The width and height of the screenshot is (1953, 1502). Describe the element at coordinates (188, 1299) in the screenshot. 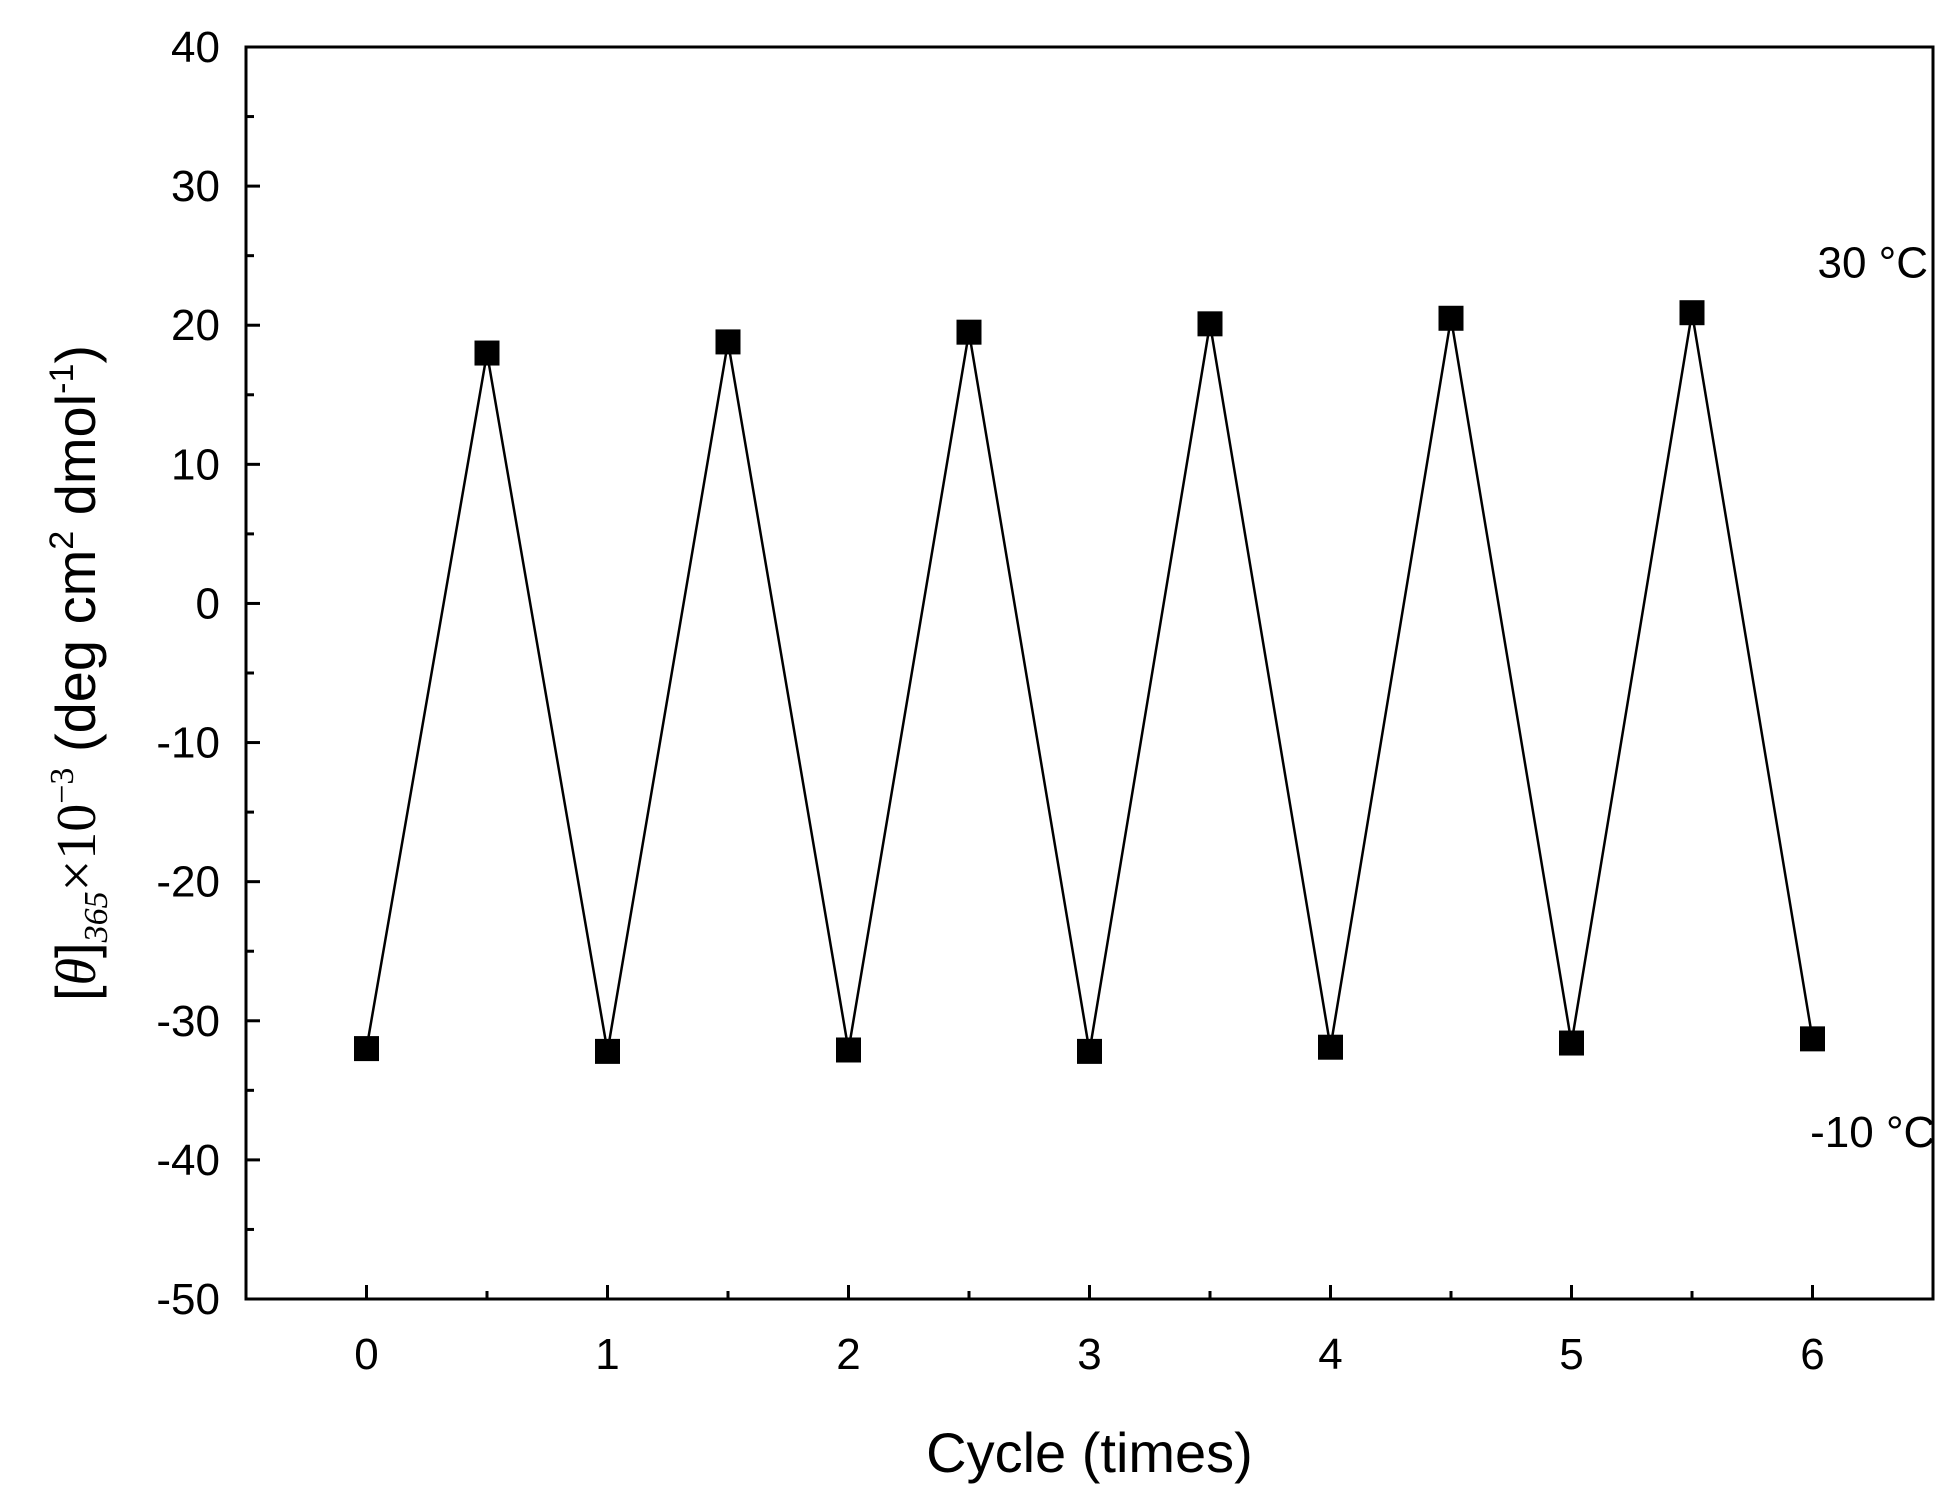

I see `y-tick-label: -50` at that location.